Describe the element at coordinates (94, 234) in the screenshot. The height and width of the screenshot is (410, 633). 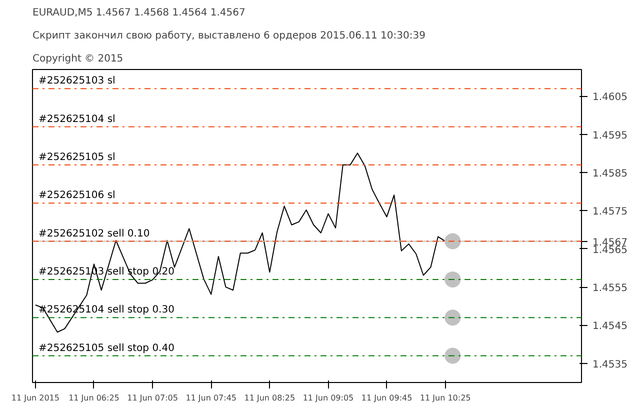
I see `ref-line-label: #252625102 sell 0.10` at that location.